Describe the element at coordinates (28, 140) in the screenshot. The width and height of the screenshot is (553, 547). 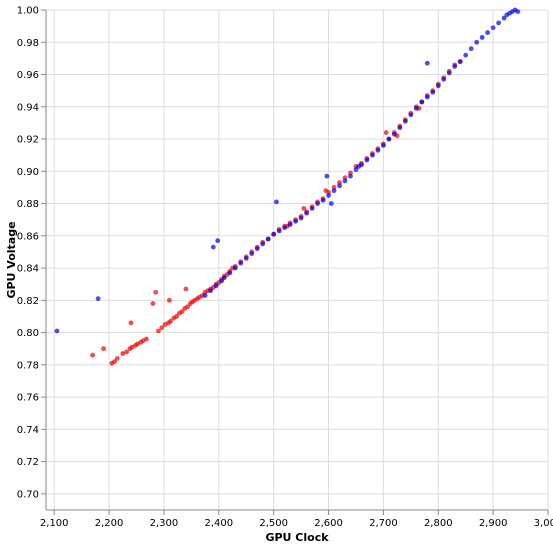
I see `y-tick-label: 0.92` at that location.